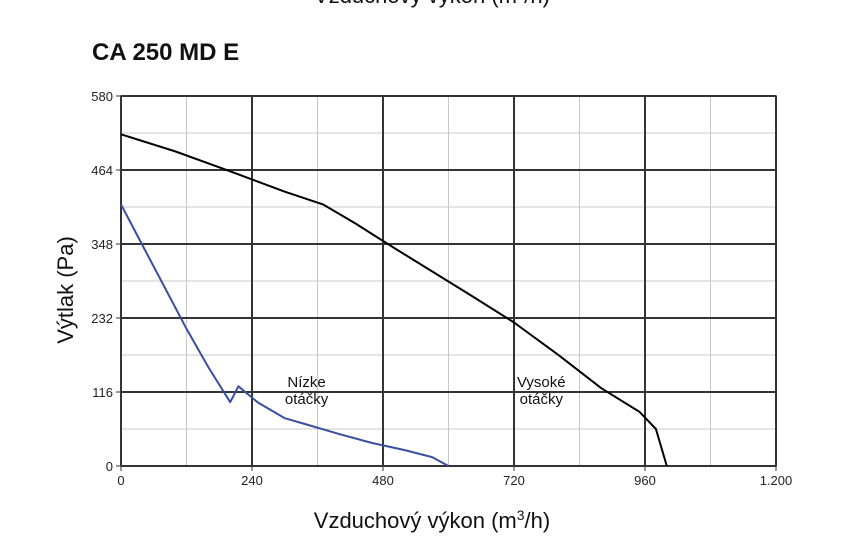 The image size is (864, 559). Describe the element at coordinates (102, 170) in the screenshot. I see `y-tick-label: 464` at that location.